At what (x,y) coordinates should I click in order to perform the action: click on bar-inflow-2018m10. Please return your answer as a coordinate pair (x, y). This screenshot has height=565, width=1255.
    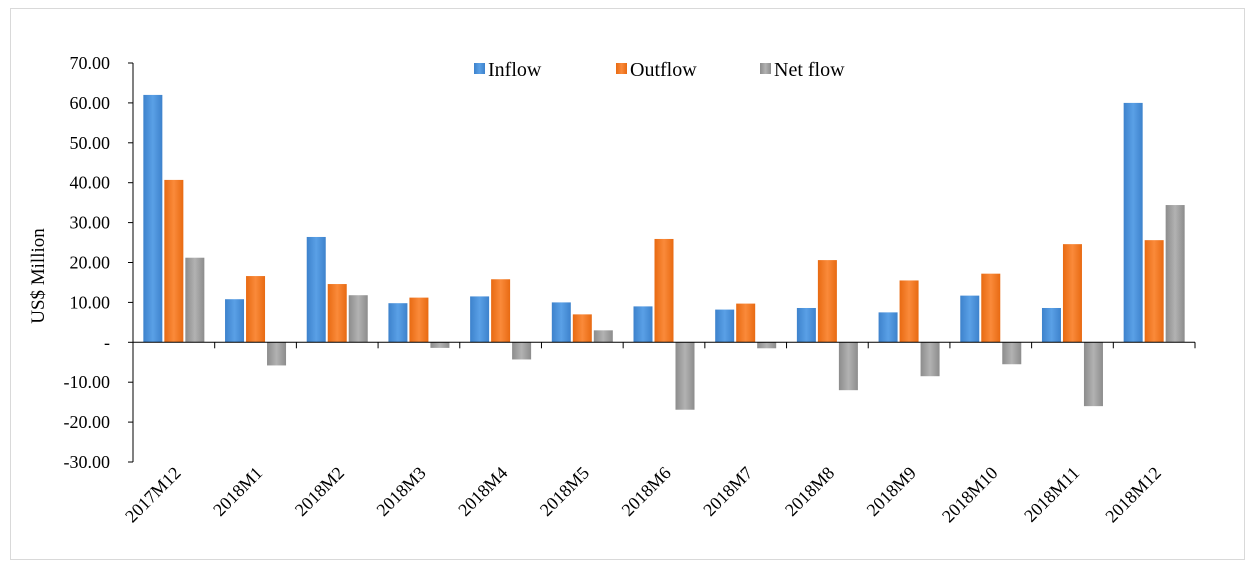
    Looking at the image, I should click on (970, 319).